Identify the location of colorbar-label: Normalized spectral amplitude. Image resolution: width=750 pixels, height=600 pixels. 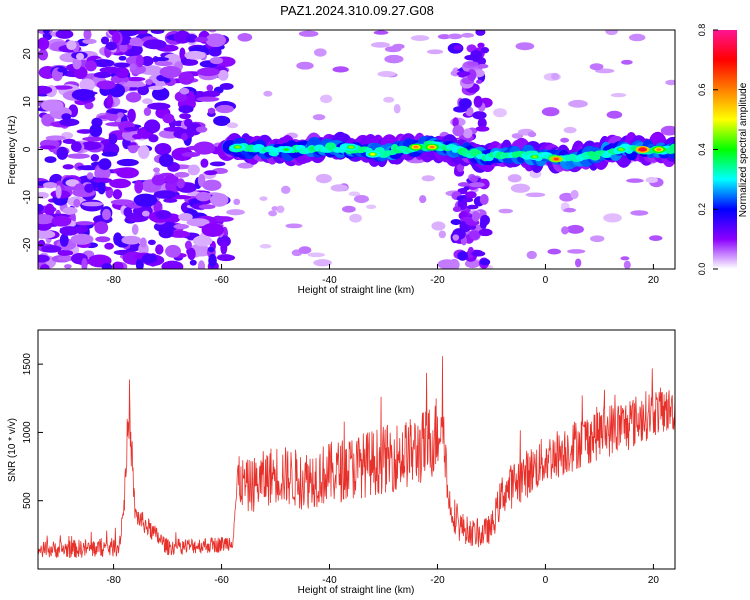
(743, 149).